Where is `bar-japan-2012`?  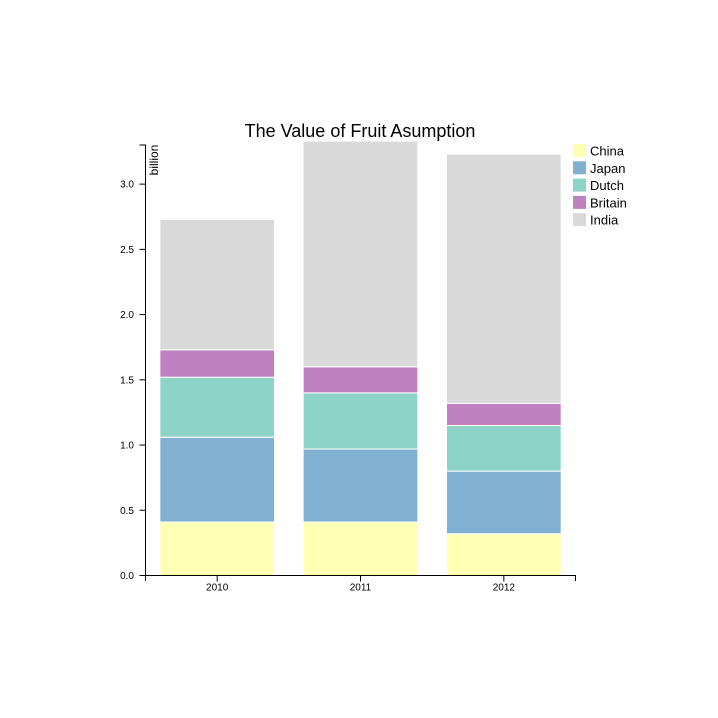 bar-japan-2012 is located at coordinates (504, 502).